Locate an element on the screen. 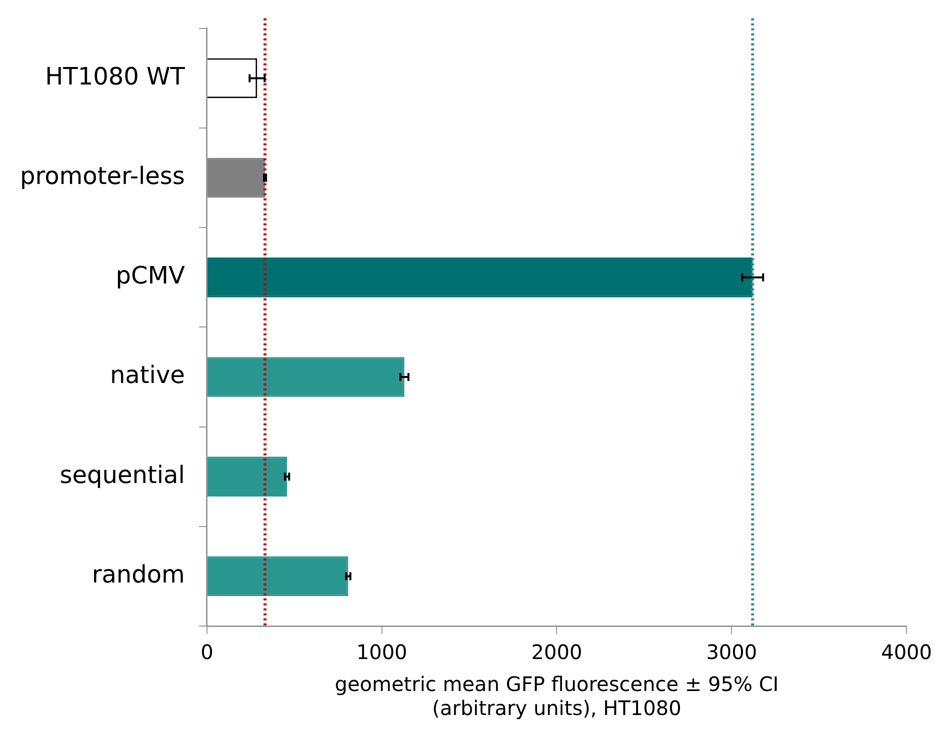  y-tick-label: pCMV is located at coordinates (151, 276).